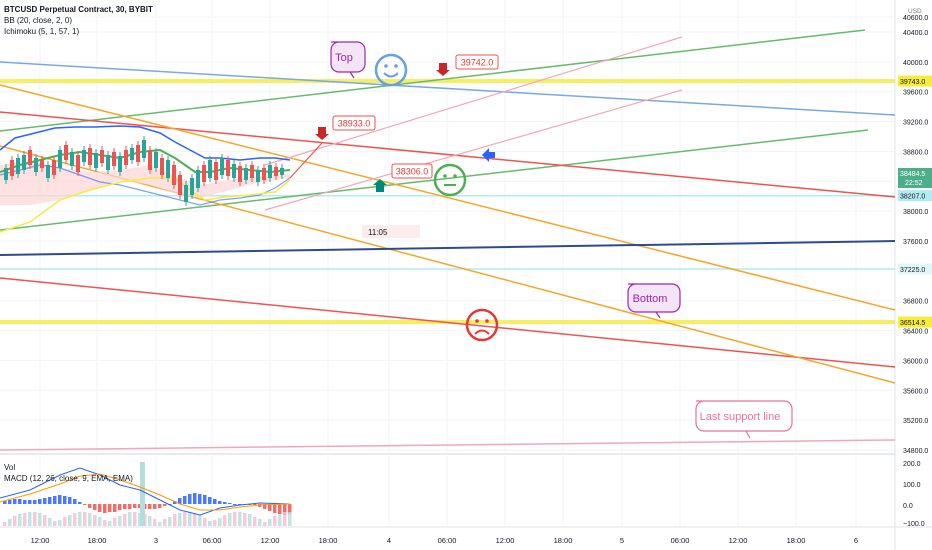 Image resolution: width=932 pixels, height=550 pixels. Describe the element at coordinates (145, 143) in the screenshot. I see `bb-upper` at that location.